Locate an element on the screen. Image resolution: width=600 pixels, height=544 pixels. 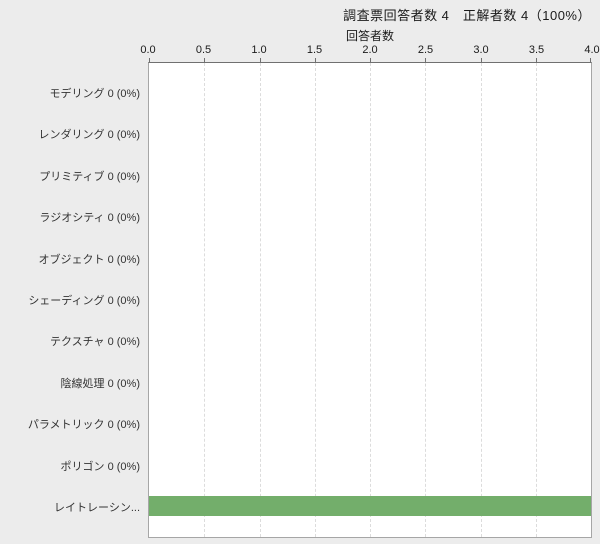
category-label-rendering: レンダリング 0 (0%) is located at coordinates (89, 135).